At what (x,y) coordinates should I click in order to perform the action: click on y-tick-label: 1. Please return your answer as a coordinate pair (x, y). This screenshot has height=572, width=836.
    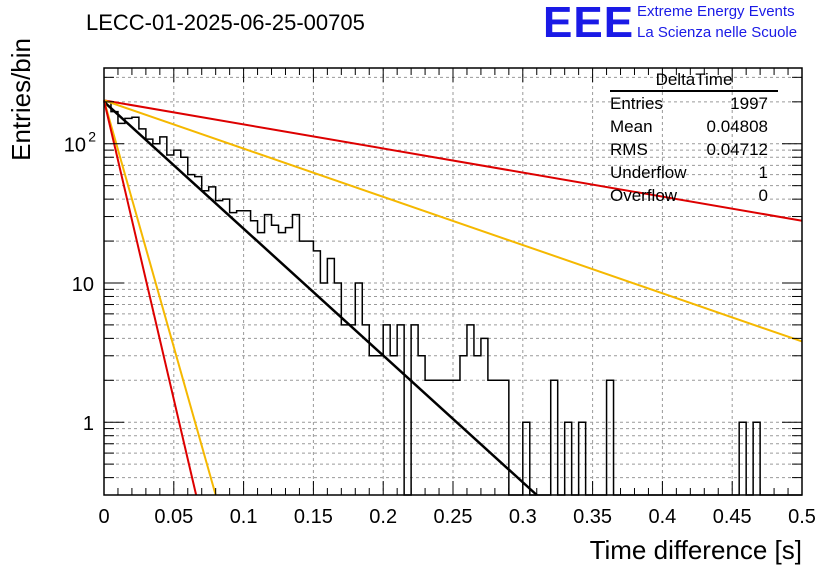
    Looking at the image, I should click on (88, 424).